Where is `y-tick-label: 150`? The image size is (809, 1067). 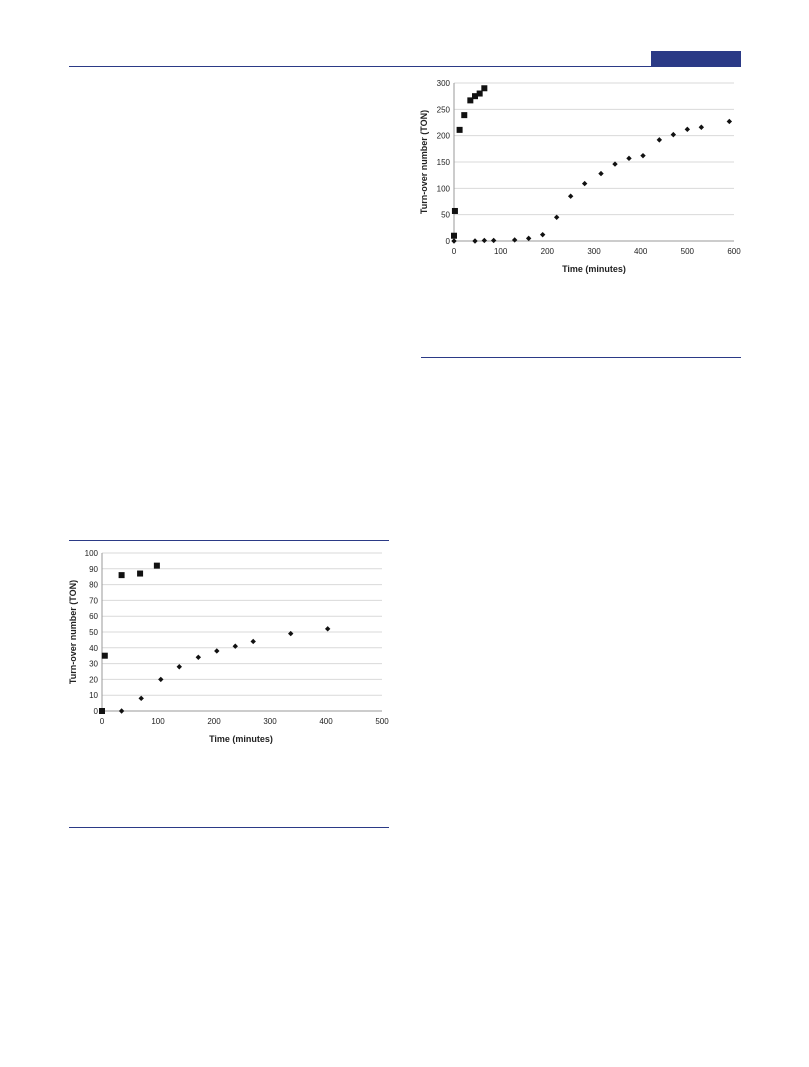 y-tick-label: 150 is located at coordinates (444, 162).